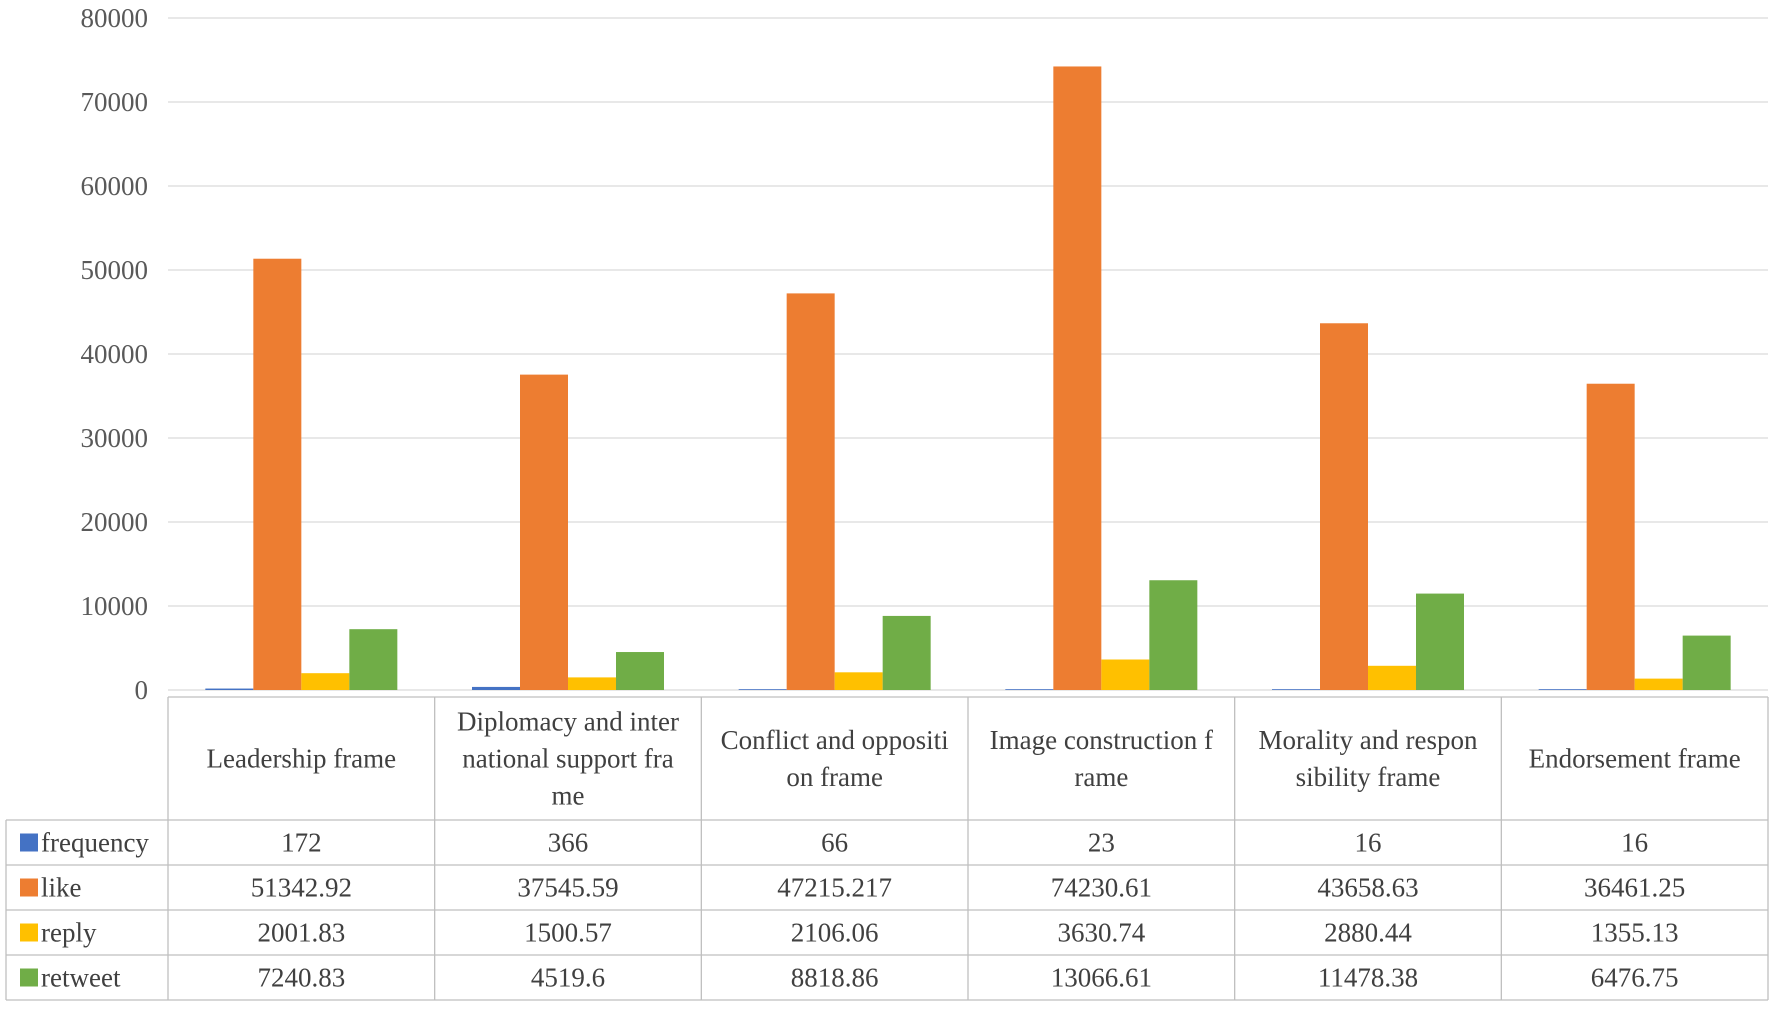  What do you see at coordinates (834, 843) in the screenshot?
I see `data-label-frequency: 66` at bounding box center [834, 843].